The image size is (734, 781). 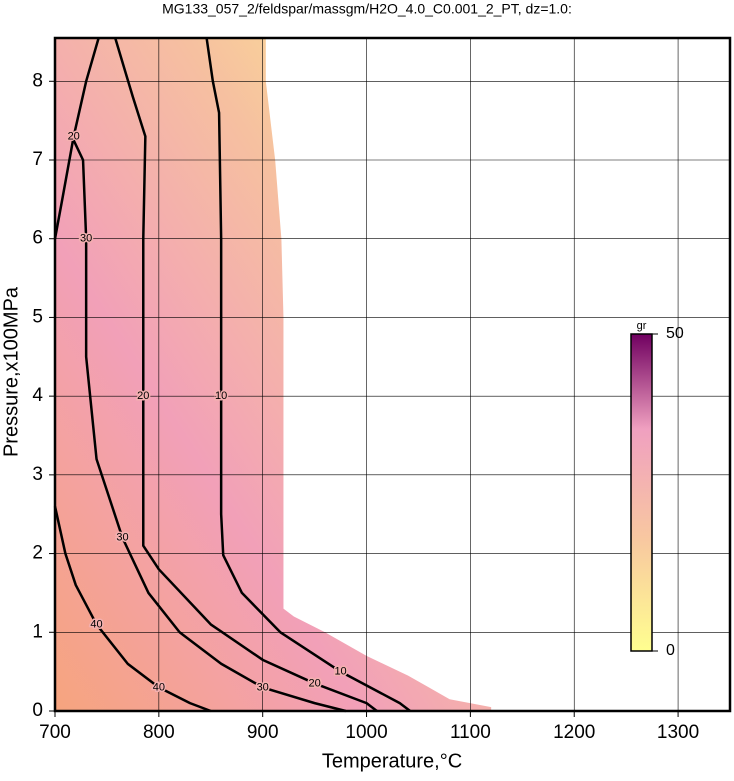 What do you see at coordinates (37, 553) in the screenshot?
I see `y-tick-label: 2` at bounding box center [37, 553].